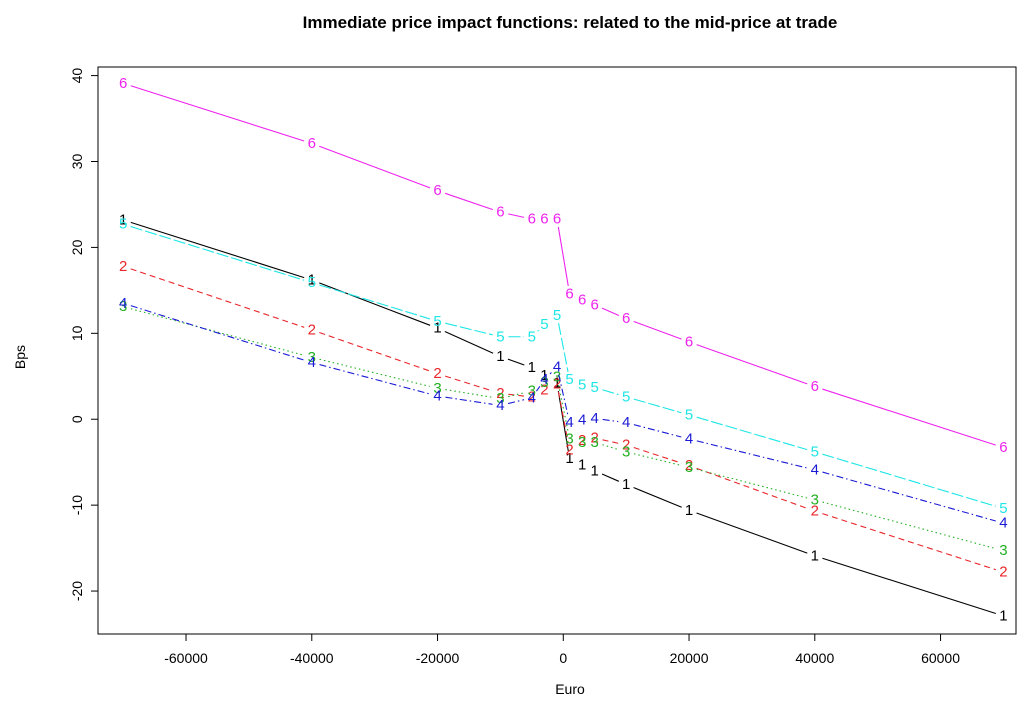 The image size is (1032, 726). Describe the element at coordinates (77, 333) in the screenshot. I see `y-tick-label: 10` at that location.